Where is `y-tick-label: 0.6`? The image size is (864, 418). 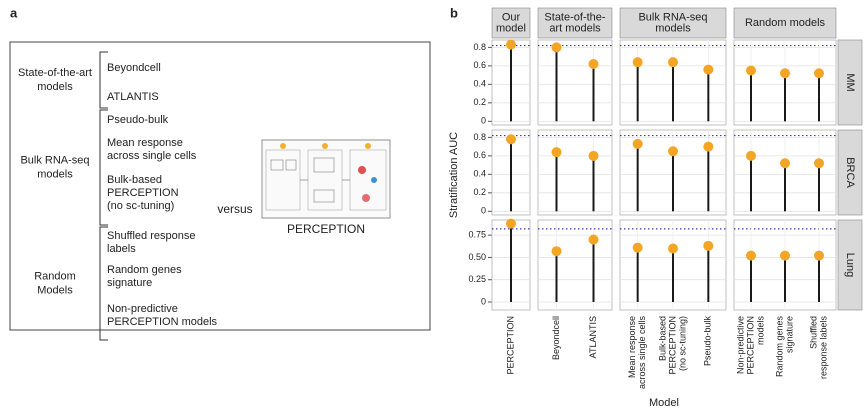
y-tick-label: 0.6 is located at coordinates (479, 65).